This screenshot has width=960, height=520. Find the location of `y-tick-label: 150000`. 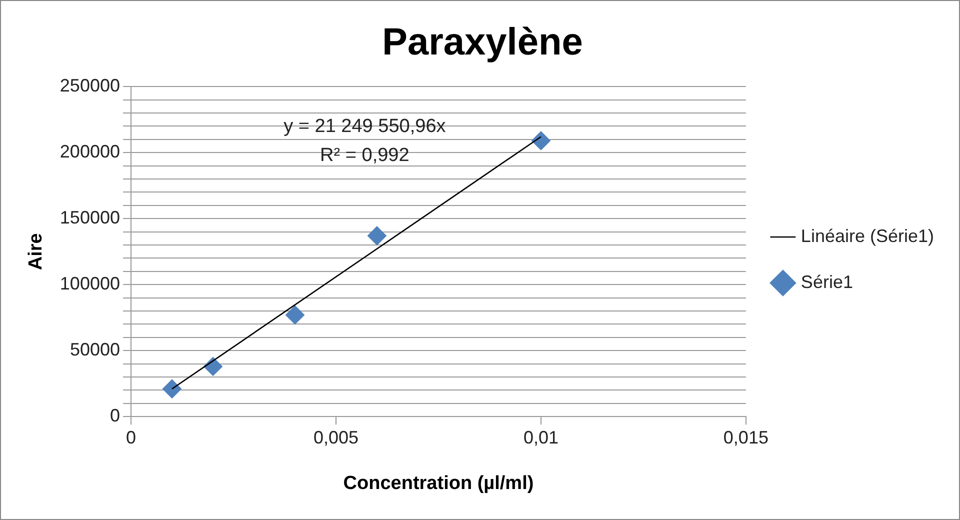

y-tick-label: 150000 is located at coordinates (90, 218).